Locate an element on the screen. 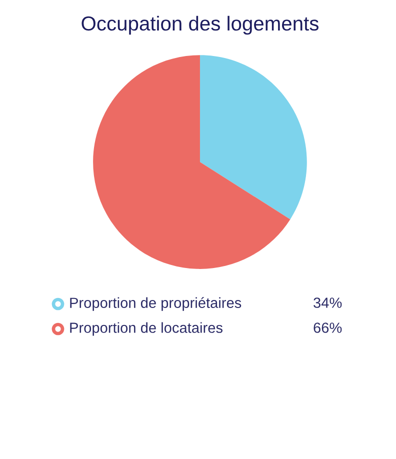 The height and width of the screenshot is (459, 396). legend-label: Proportion de propriétaires is located at coordinates (156, 304).